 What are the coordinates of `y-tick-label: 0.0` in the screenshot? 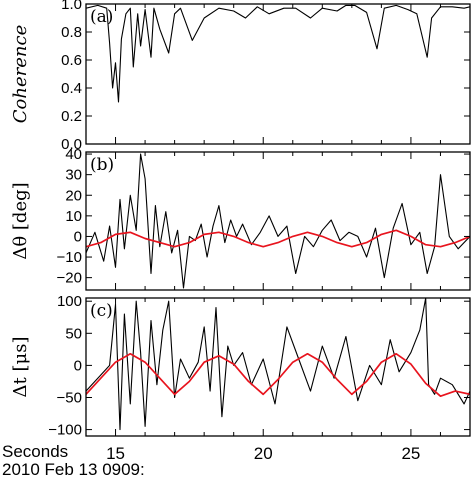 It's located at (71, 144).